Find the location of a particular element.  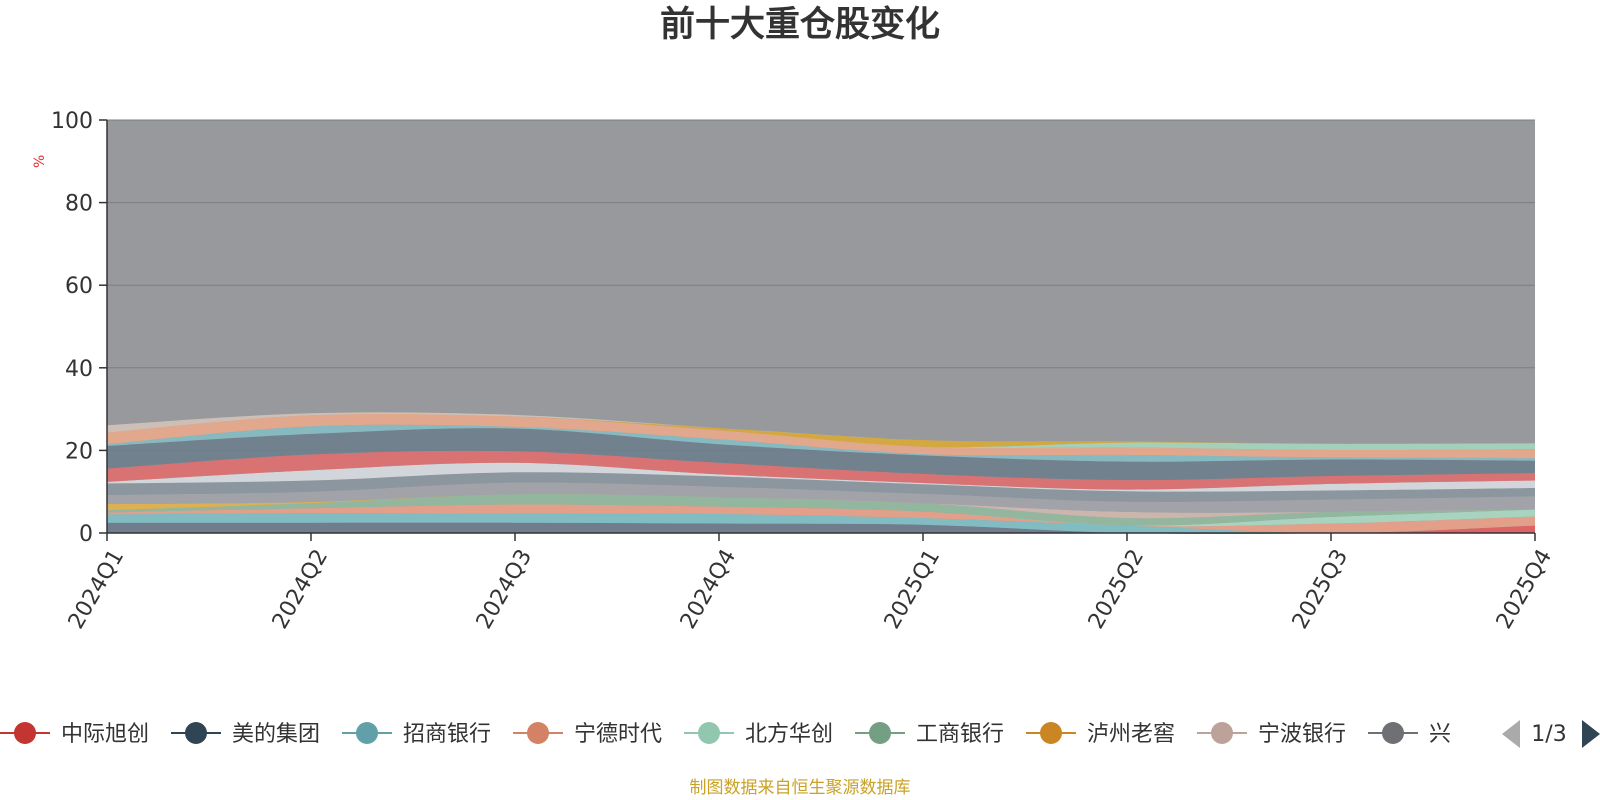

legend-item: 泸州老窖 is located at coordinates (1100, 734).